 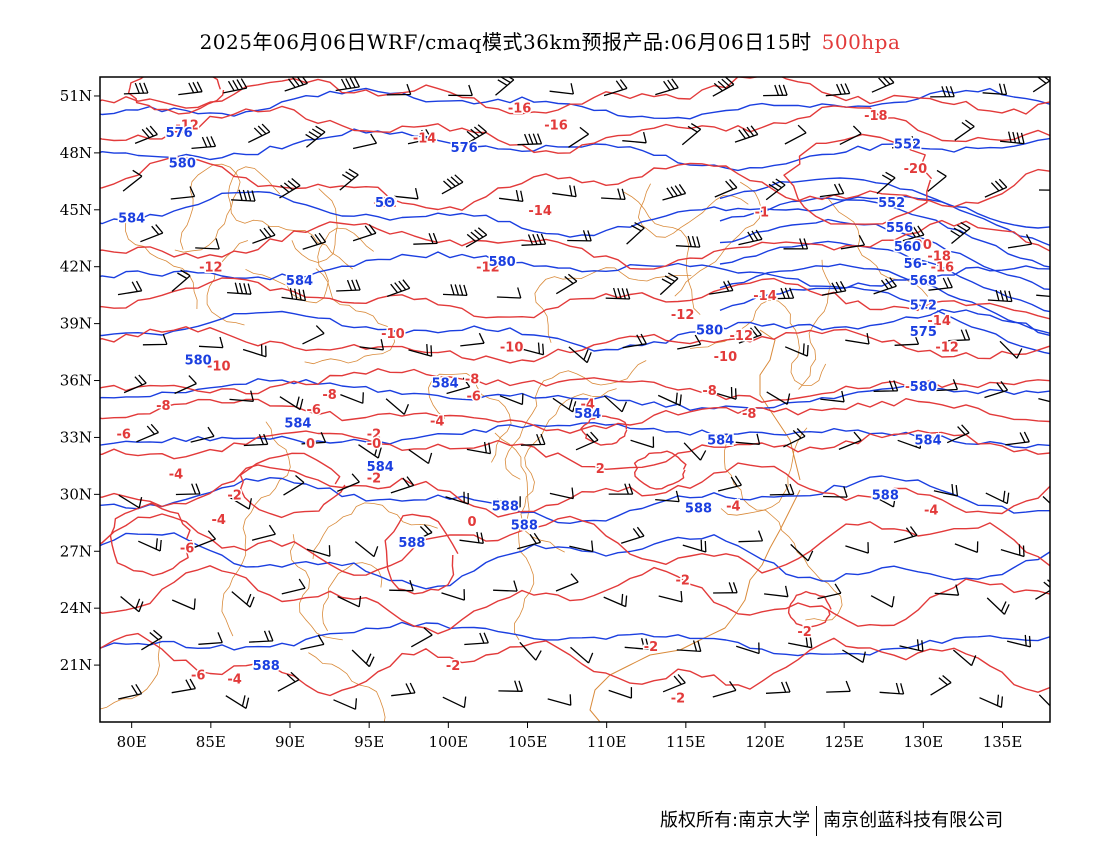 I want to click on x-tick-label: 80E, so click(x=132, y=742).